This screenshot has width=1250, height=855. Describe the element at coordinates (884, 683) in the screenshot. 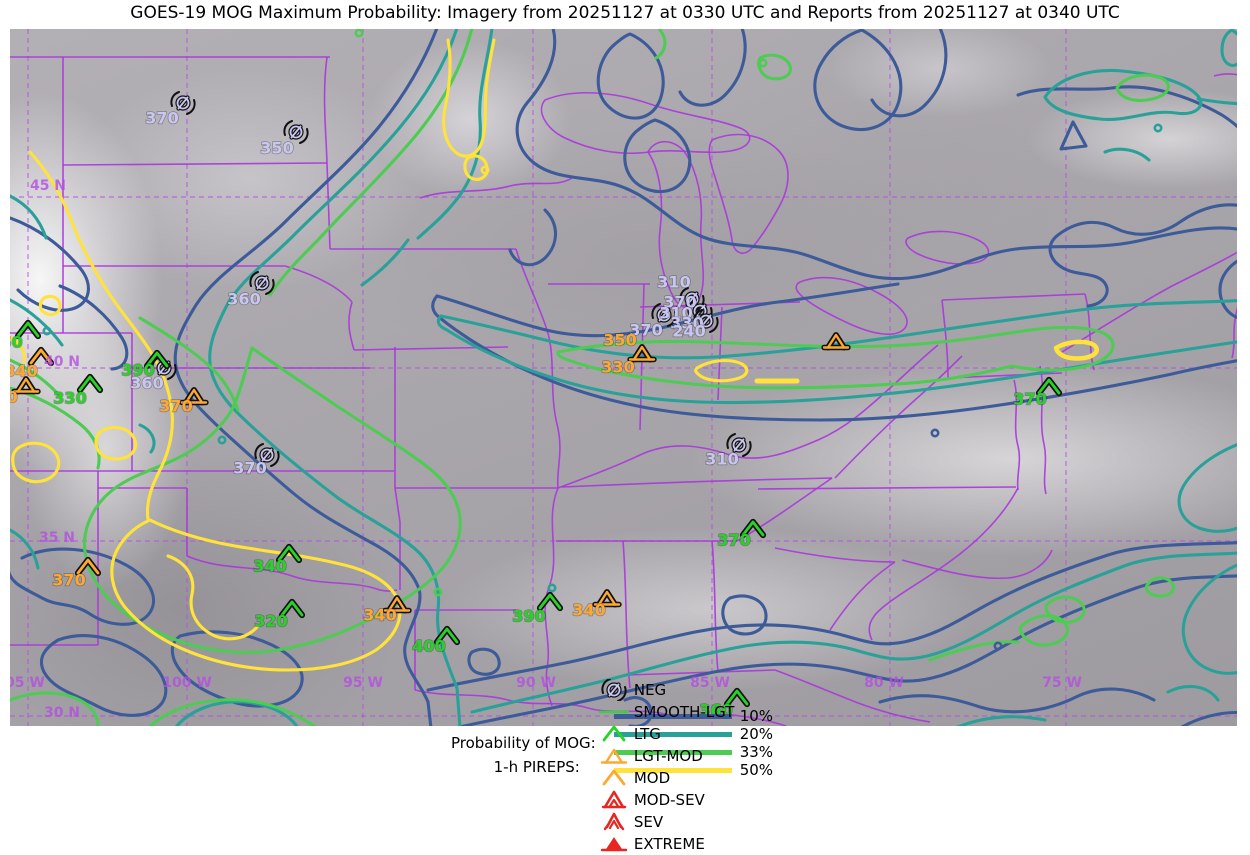

I see `grid-label: 80 W` at that location.